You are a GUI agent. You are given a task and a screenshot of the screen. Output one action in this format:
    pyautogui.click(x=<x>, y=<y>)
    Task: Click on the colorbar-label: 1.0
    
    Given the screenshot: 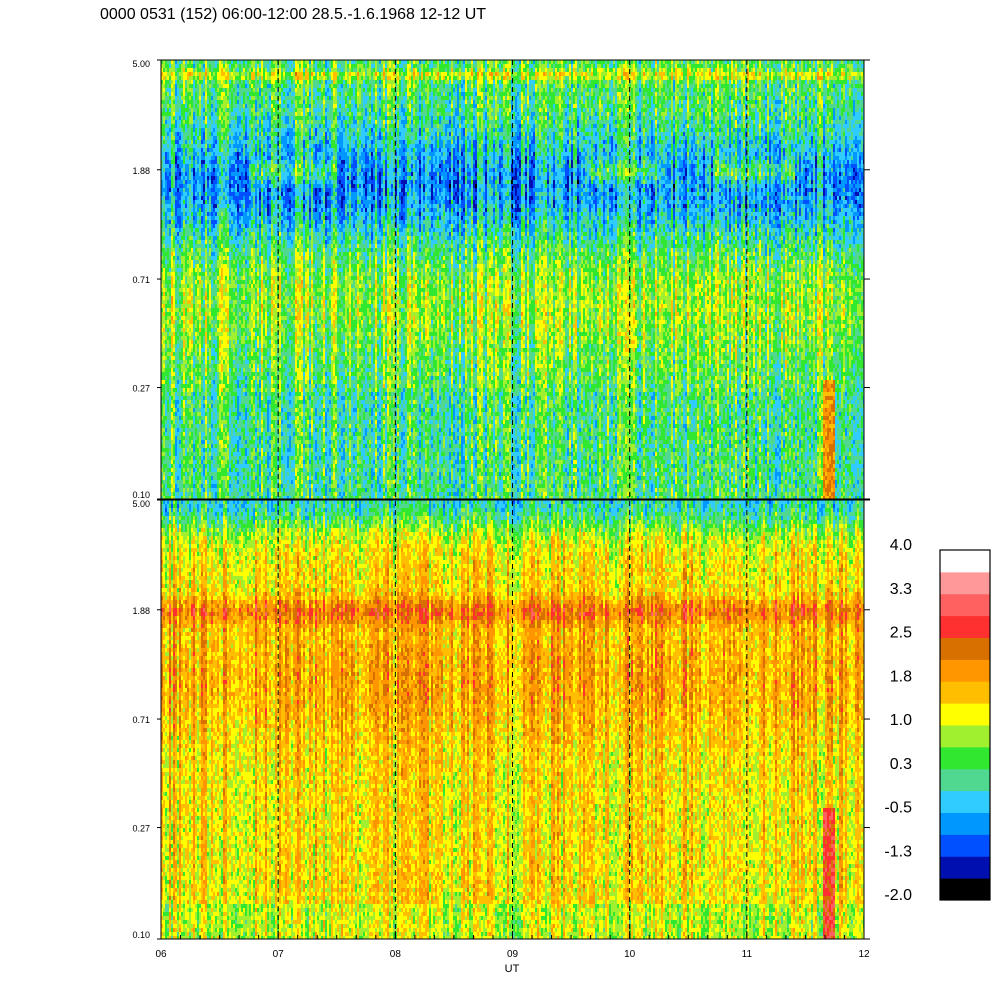 What is the action you would take?
    pyautogui.click(x=901, y=720)
    